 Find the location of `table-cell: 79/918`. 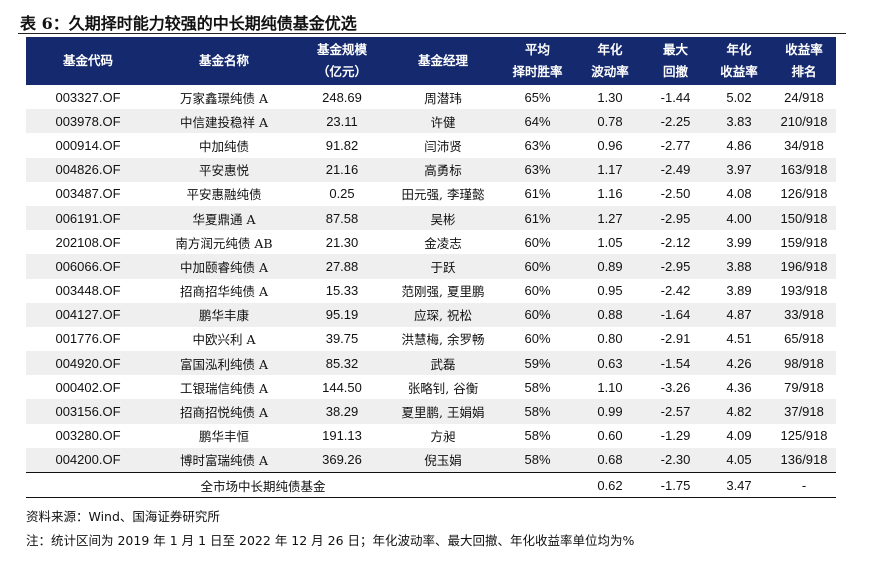

table-cell: 79/918 is located at coordinates (804, 387).